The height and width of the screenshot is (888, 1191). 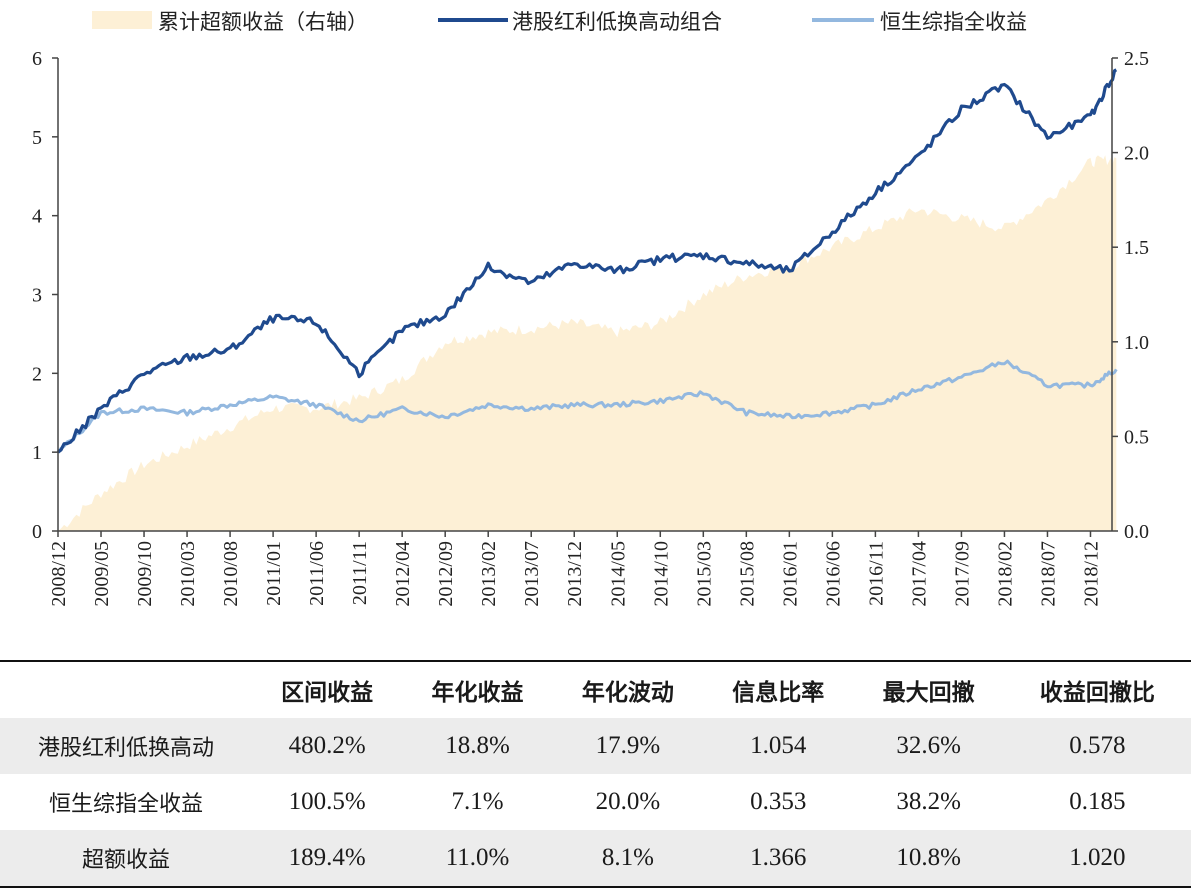 What do you see at coordinates (833, 574) in the screenshot?
I see `x-tick-label: 2016/06` at bounding box center [833, 574].